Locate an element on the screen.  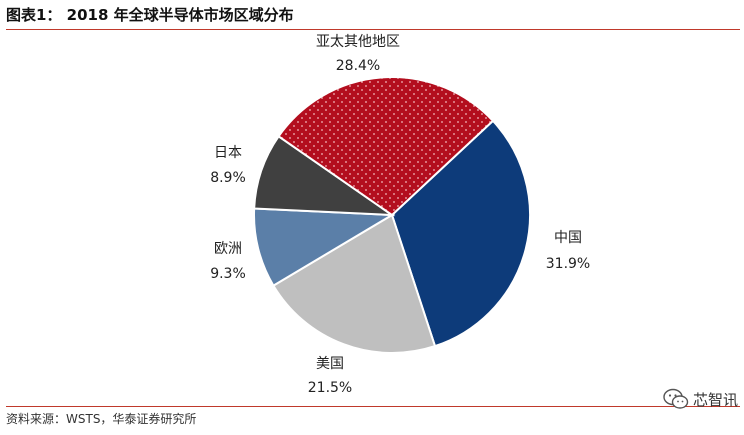
wechat-icon is located at coordinates (676, 398).